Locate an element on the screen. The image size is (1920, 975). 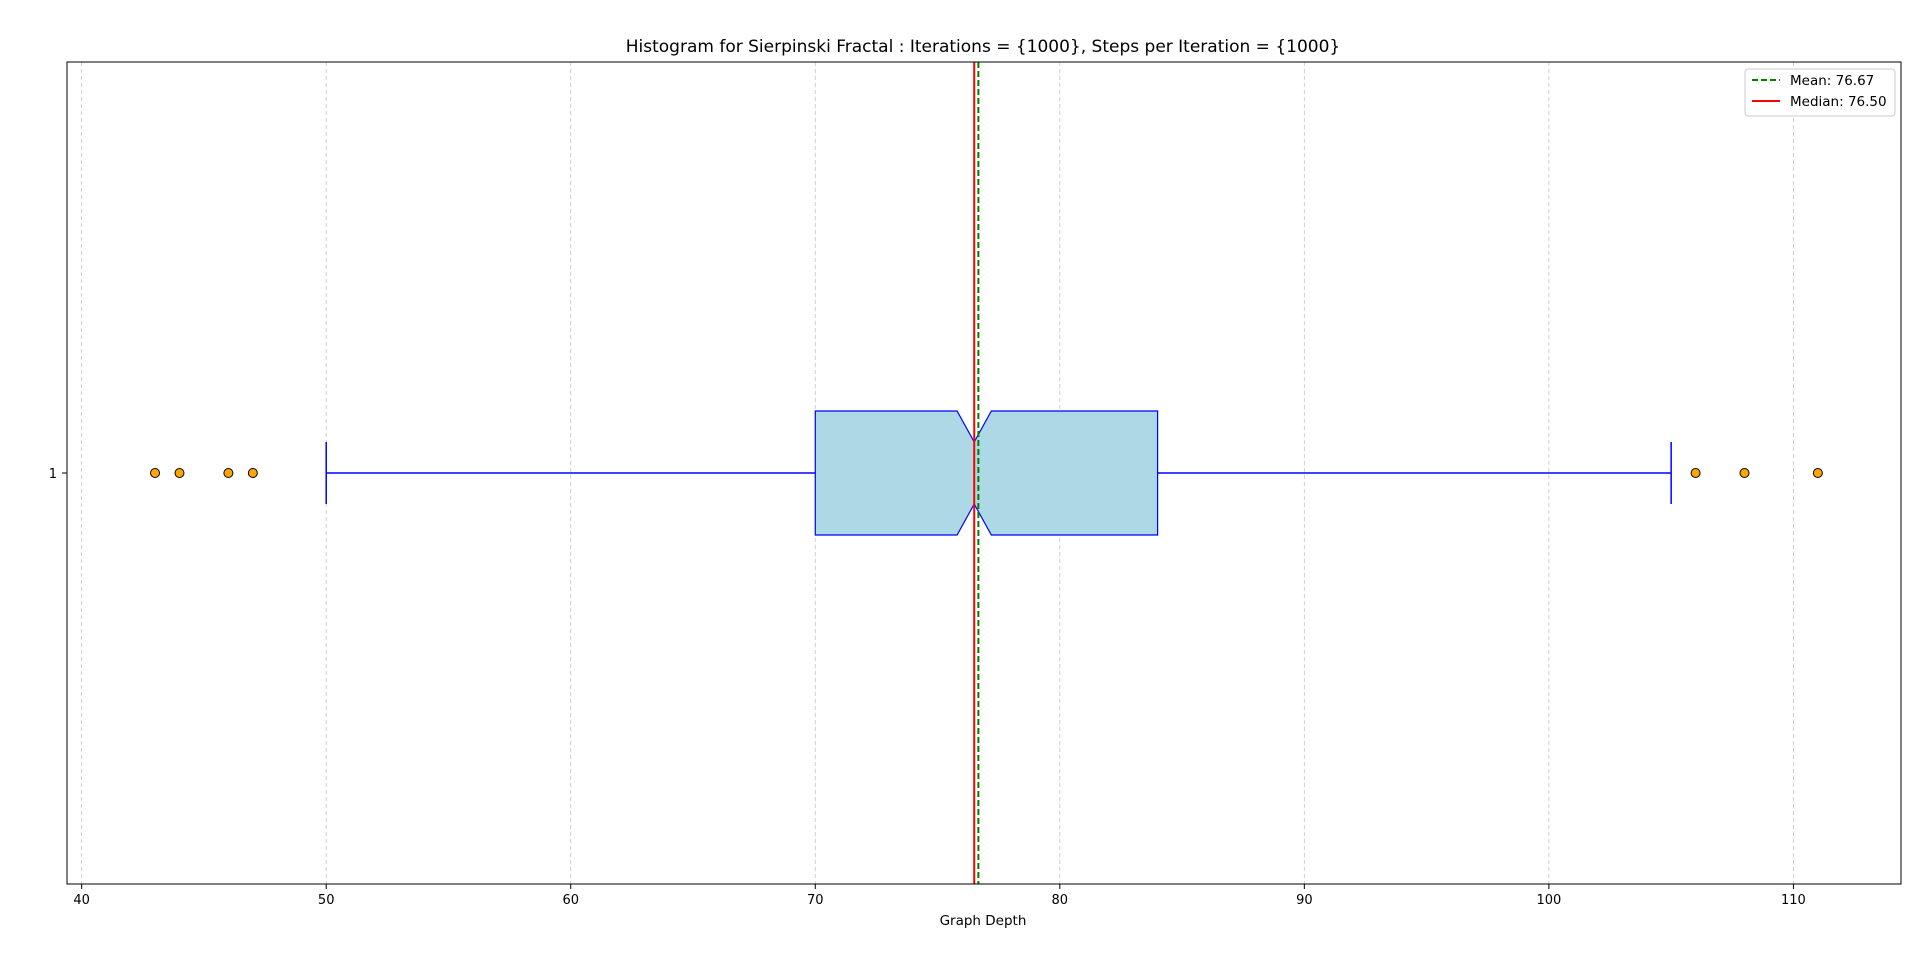
legend: Mean: 76.67 Median: 76.50 is located at coordinates (1820, 92).